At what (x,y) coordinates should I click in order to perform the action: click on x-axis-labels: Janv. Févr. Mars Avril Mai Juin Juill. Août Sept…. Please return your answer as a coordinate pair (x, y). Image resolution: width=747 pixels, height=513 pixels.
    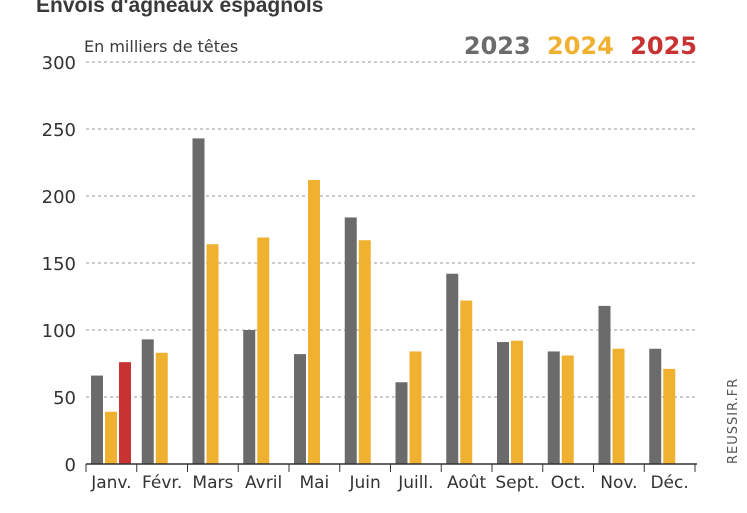
    Looking at the image, I should click on (389, 483).